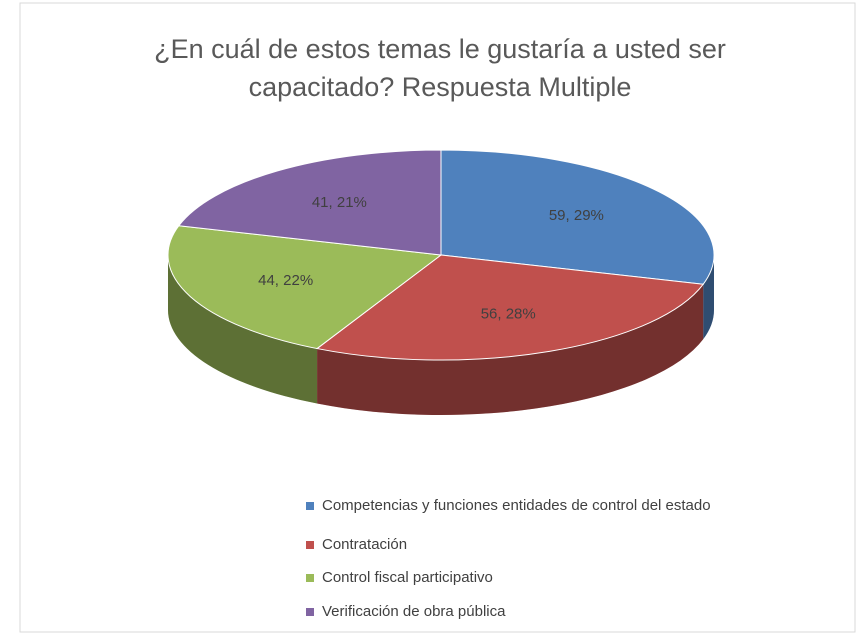 The height and width of the screenshot is (635, 860). Describe the element at coordinates (508, 314) in the screenshot. I see `data-label: 56, 28%` at that location.